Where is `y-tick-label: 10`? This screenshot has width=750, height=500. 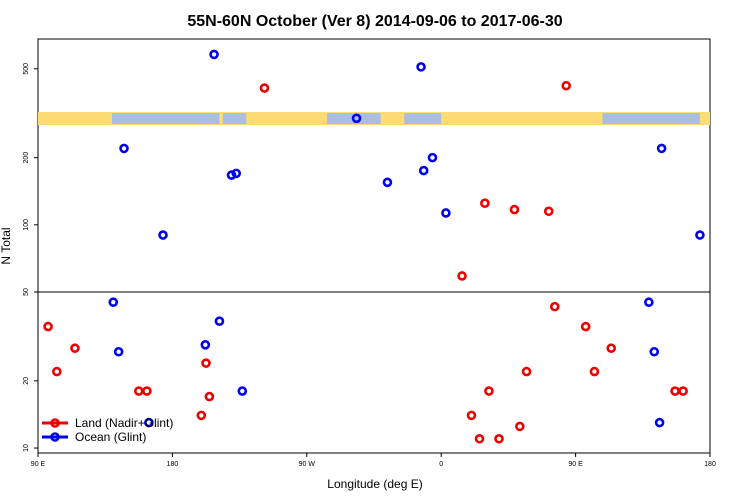 y-tick-label: 10 is located at coordinates (26, 448).